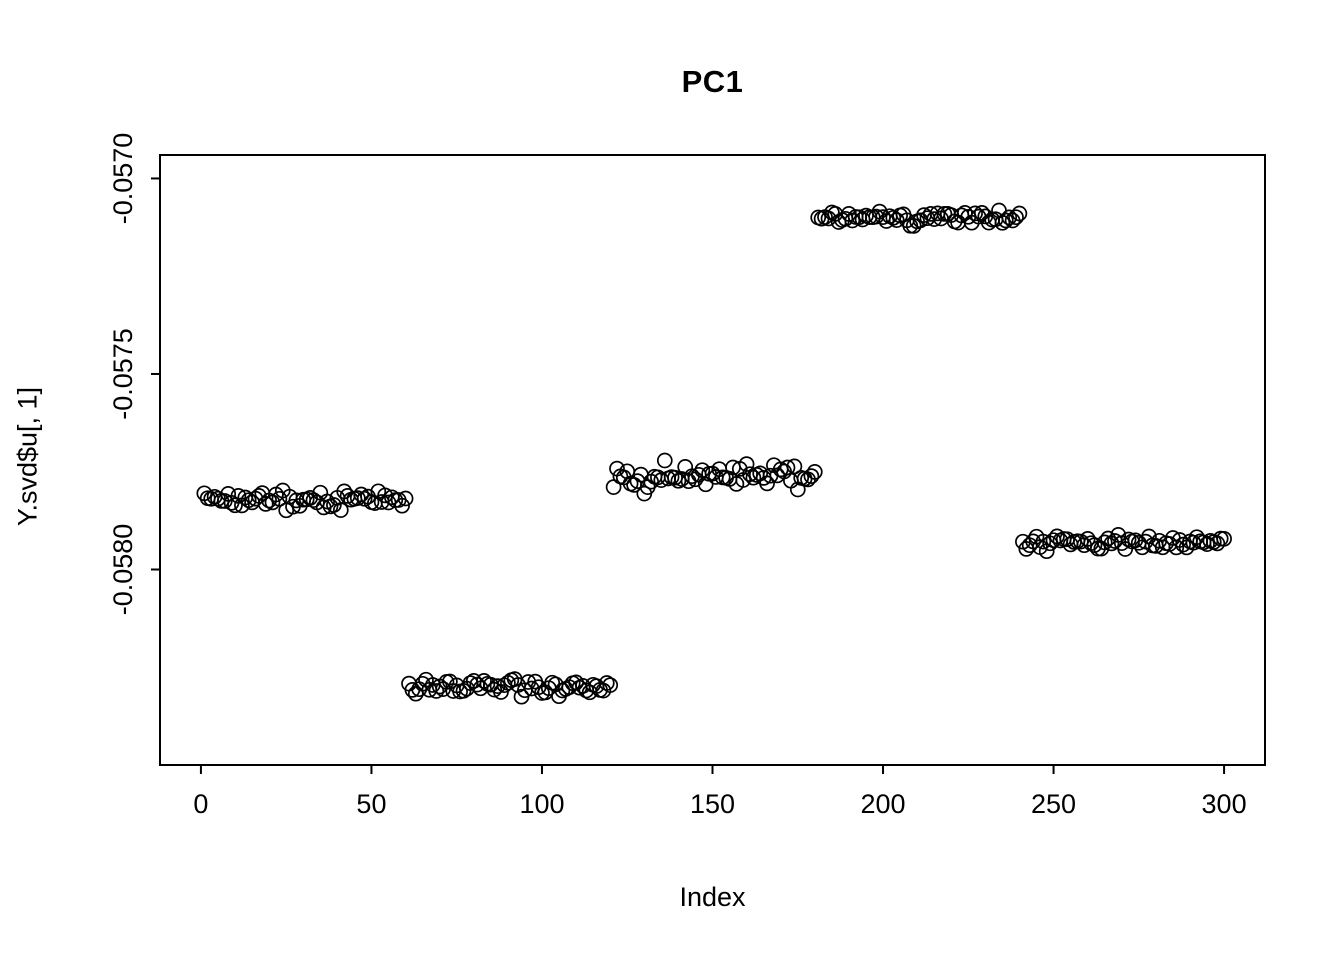  I want to click on x-tick-label: 150, so click(712, 804).